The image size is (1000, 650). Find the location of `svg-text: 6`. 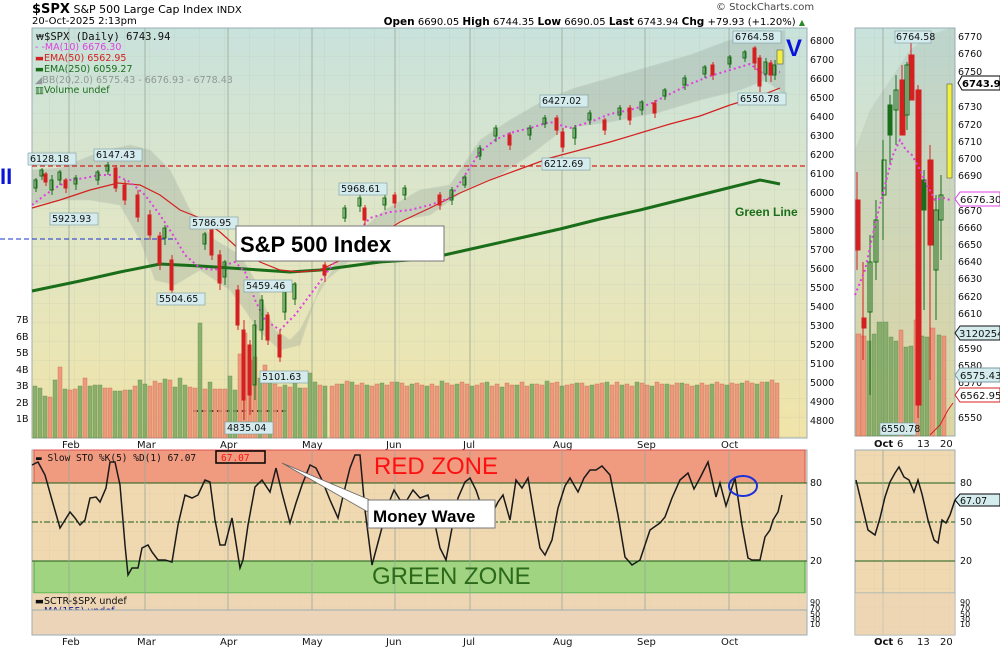

svg-text: 6 is located at coordinates (900, 444).